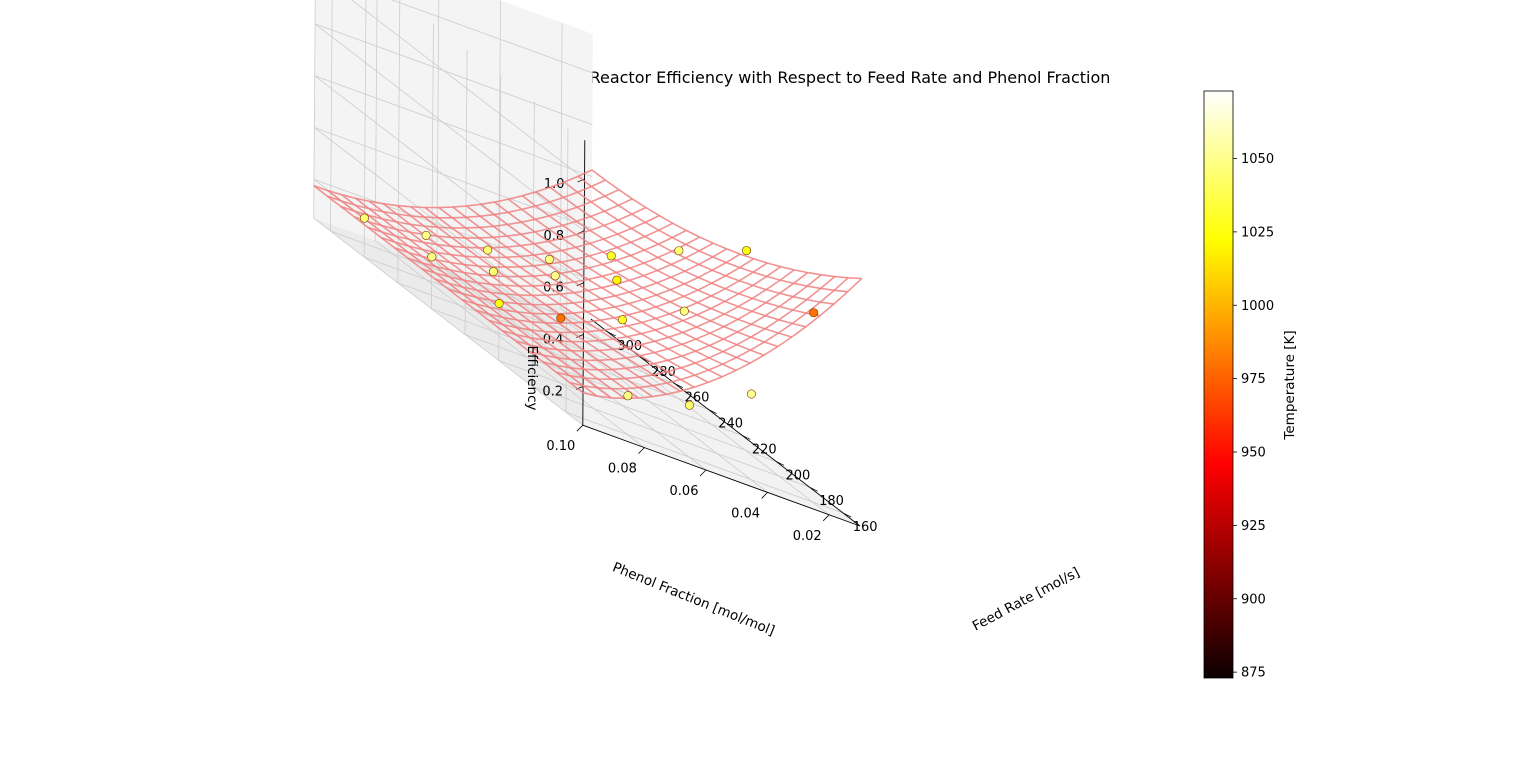  Describe the element at coordinates (1253, 526) in the screenshot. I see `colorbar-tick-label: 925` at that location.